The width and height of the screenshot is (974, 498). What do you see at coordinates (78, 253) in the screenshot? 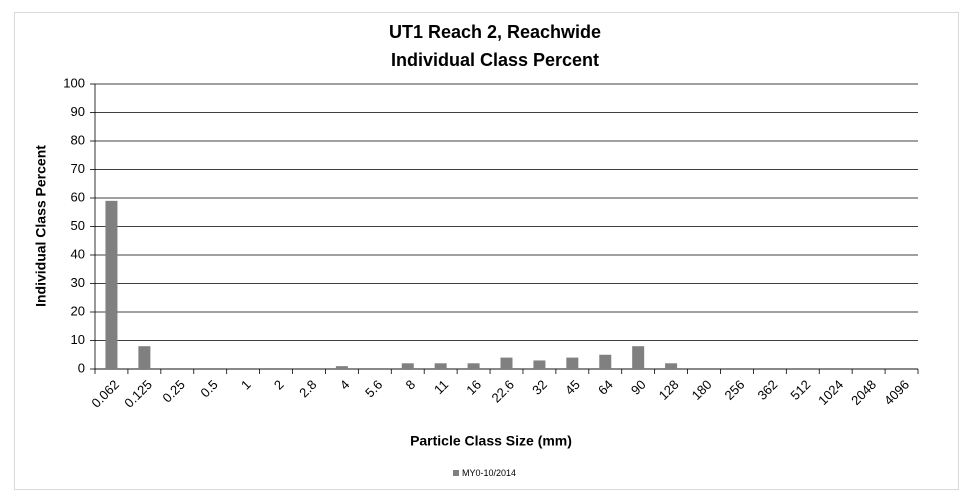
I see `y-tick-label: 40` at bounding box center [78, 253].